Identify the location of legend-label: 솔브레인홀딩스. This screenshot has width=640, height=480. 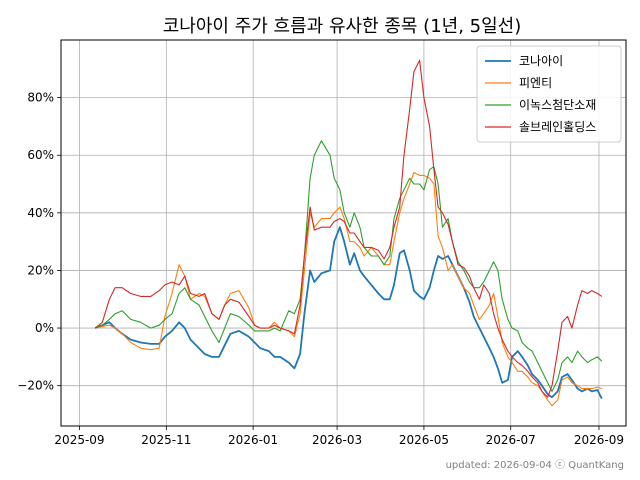
(557, 127).